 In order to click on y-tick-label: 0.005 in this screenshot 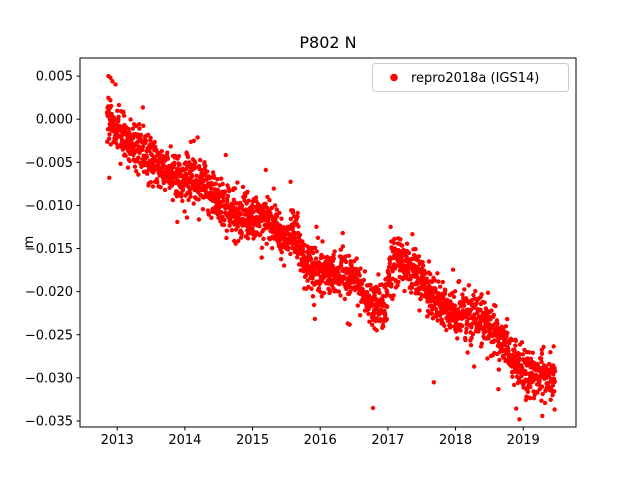, I will do `click(54, 77)`.